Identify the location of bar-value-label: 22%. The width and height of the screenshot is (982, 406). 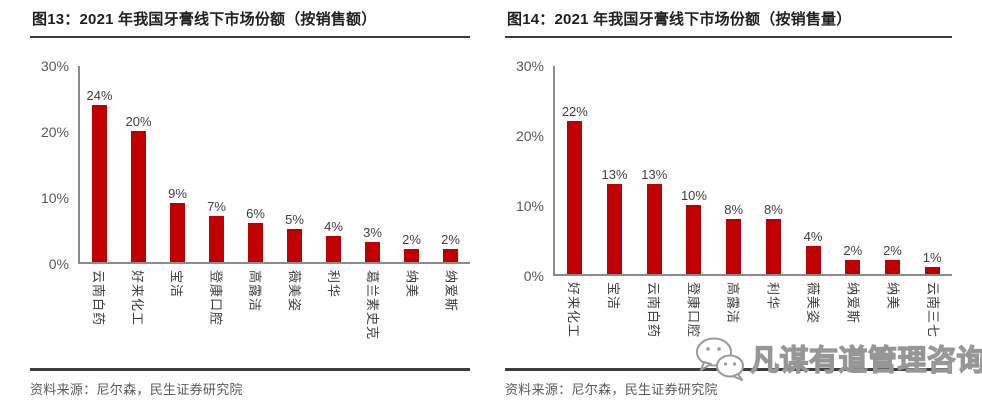
(574, 112).